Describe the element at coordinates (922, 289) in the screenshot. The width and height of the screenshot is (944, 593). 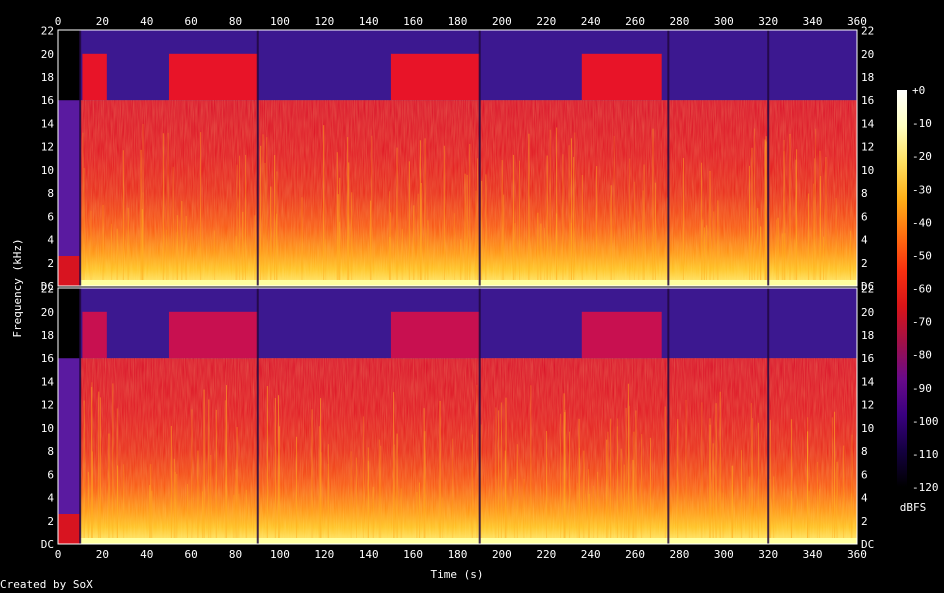
I see `colorbar-tick-label: -60` at that location.